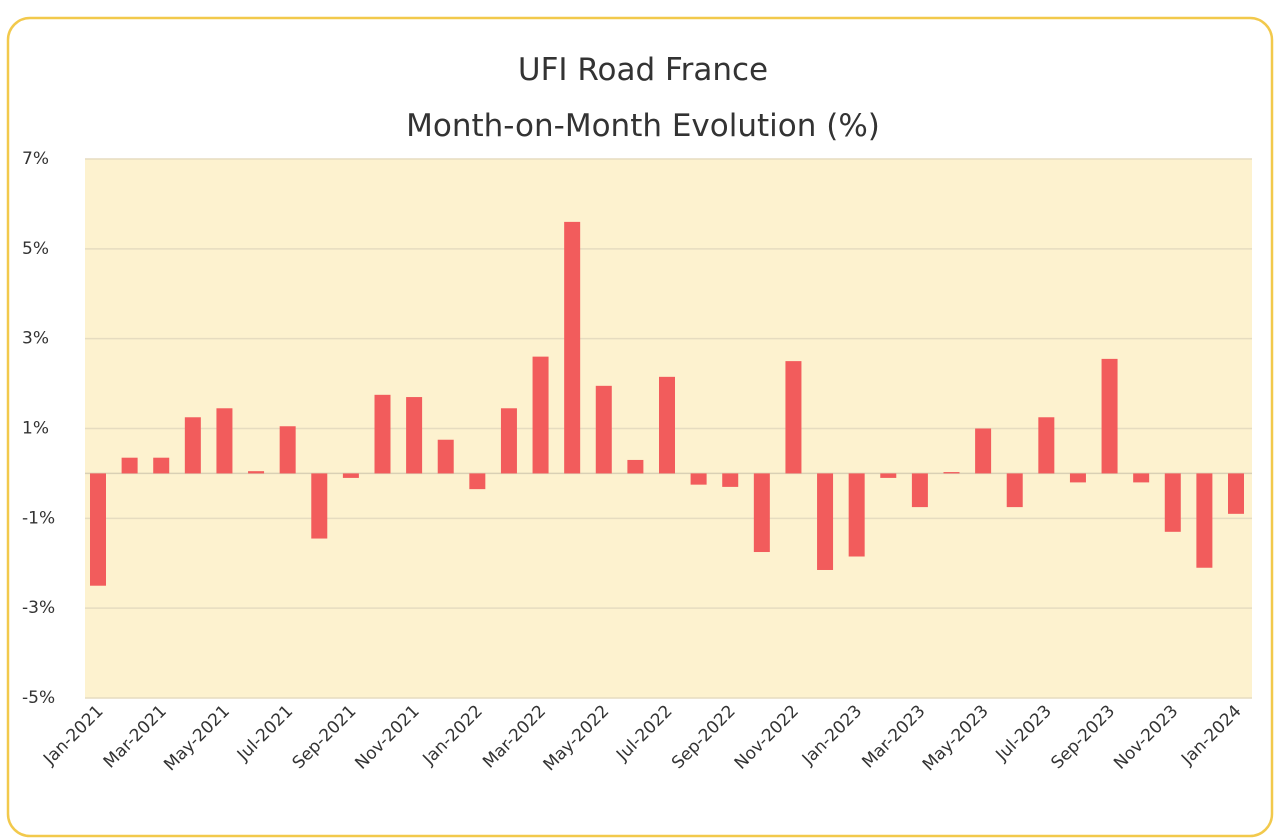  What do you see at coordinates (35, 429) in the screenshot?
I see `y-tick-label: 1%` at bounding box center [35, 429].